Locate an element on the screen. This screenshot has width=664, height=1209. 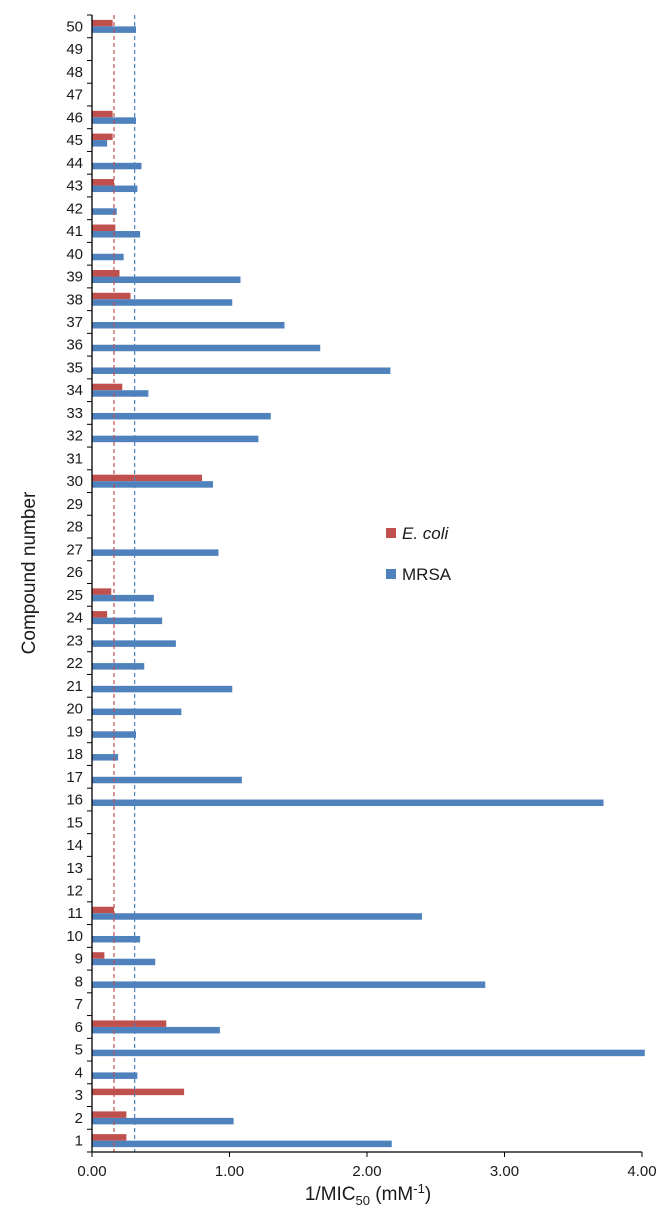
y-tick-label-33: 33 is located at coordinates (74, 413).